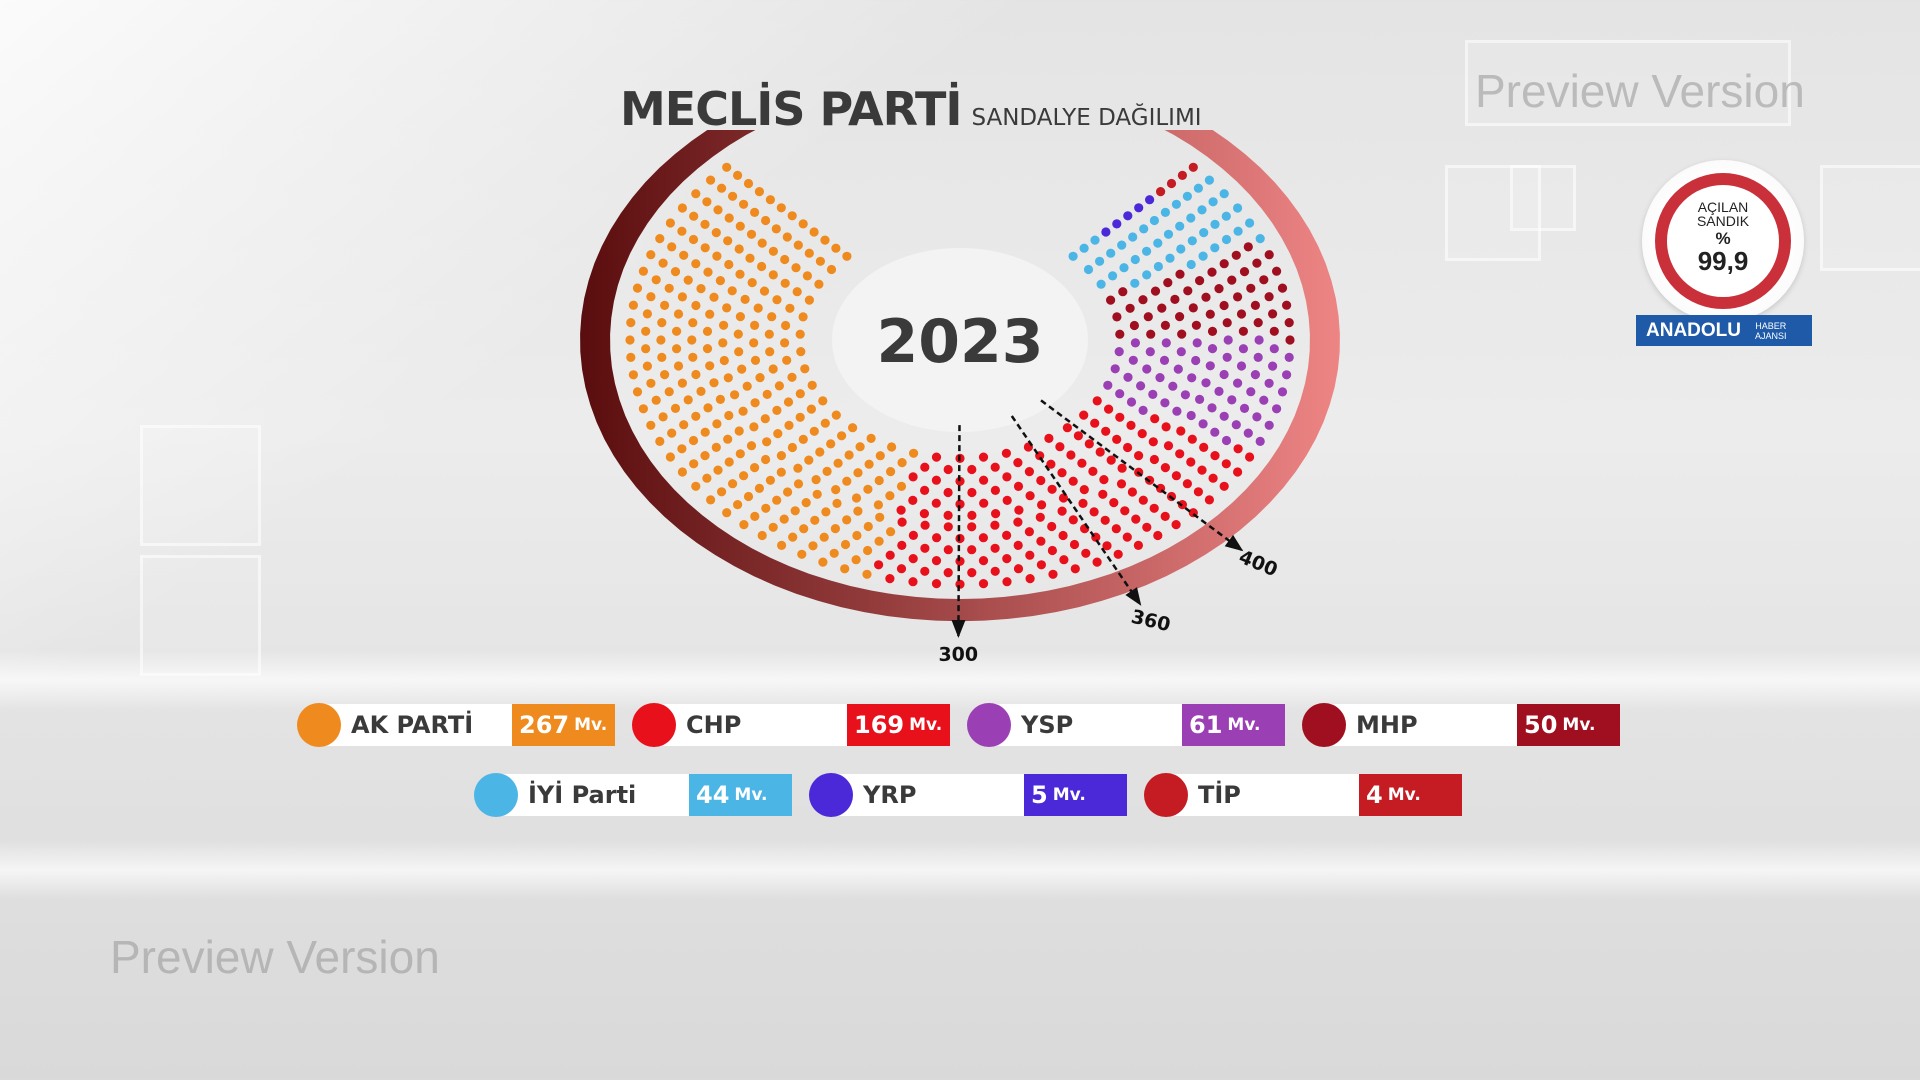  What do you see at coordinates (1723, 238) in the screenshot?
I see `badge-percent-sign: %` at bounding box center [1723, 238].